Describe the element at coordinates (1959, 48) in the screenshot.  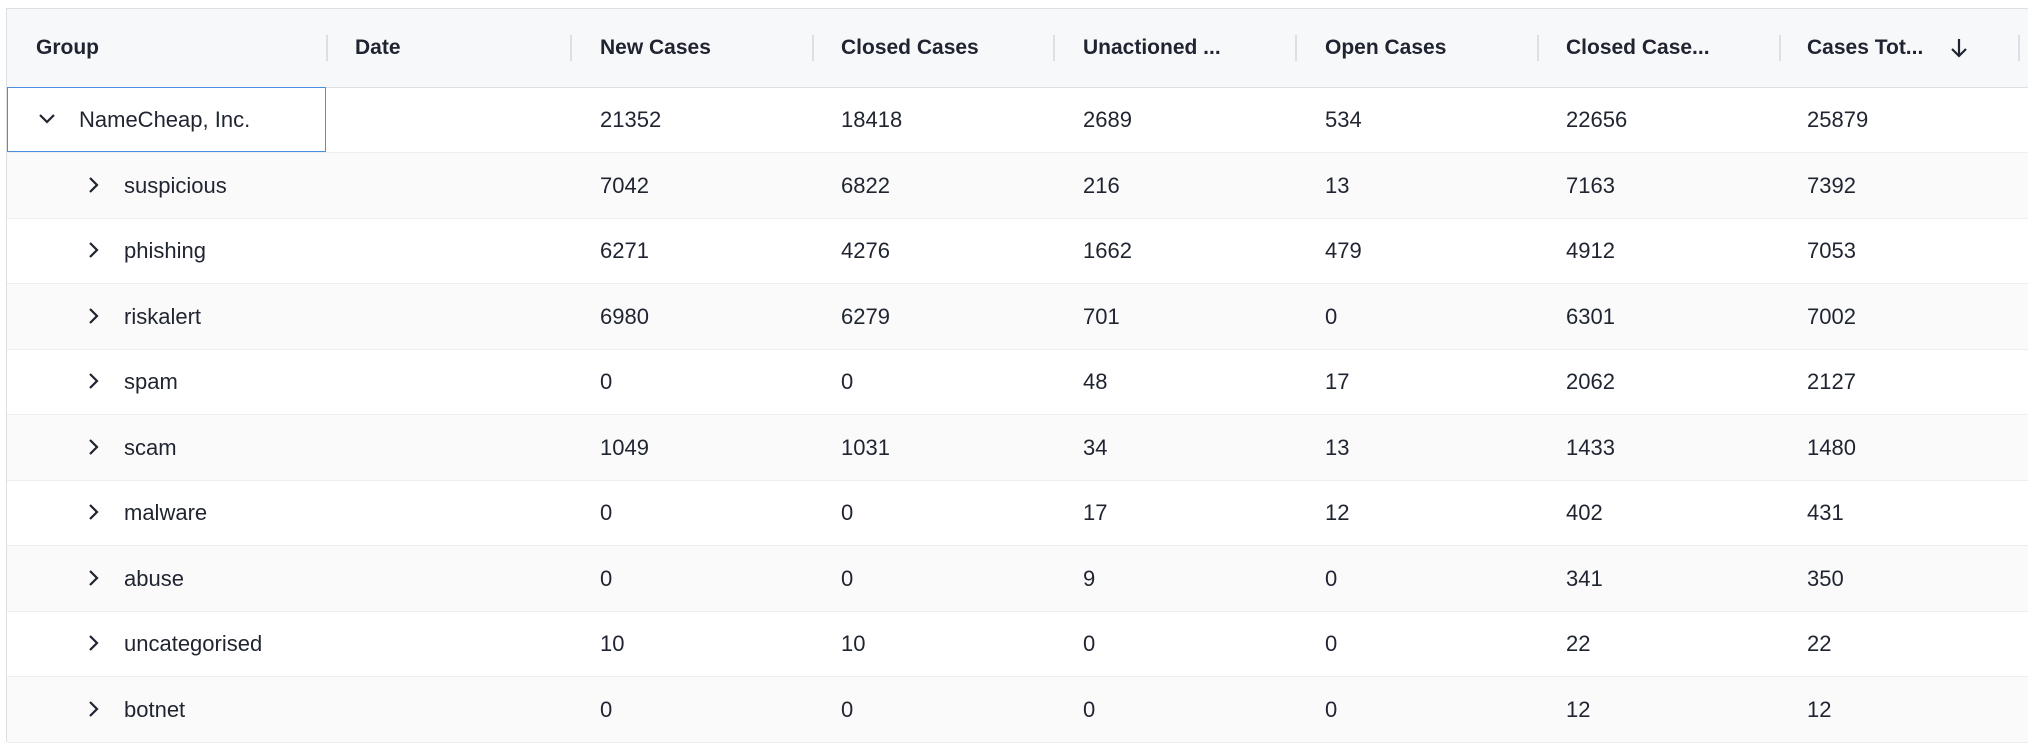
I see `sort-icon` at that location.